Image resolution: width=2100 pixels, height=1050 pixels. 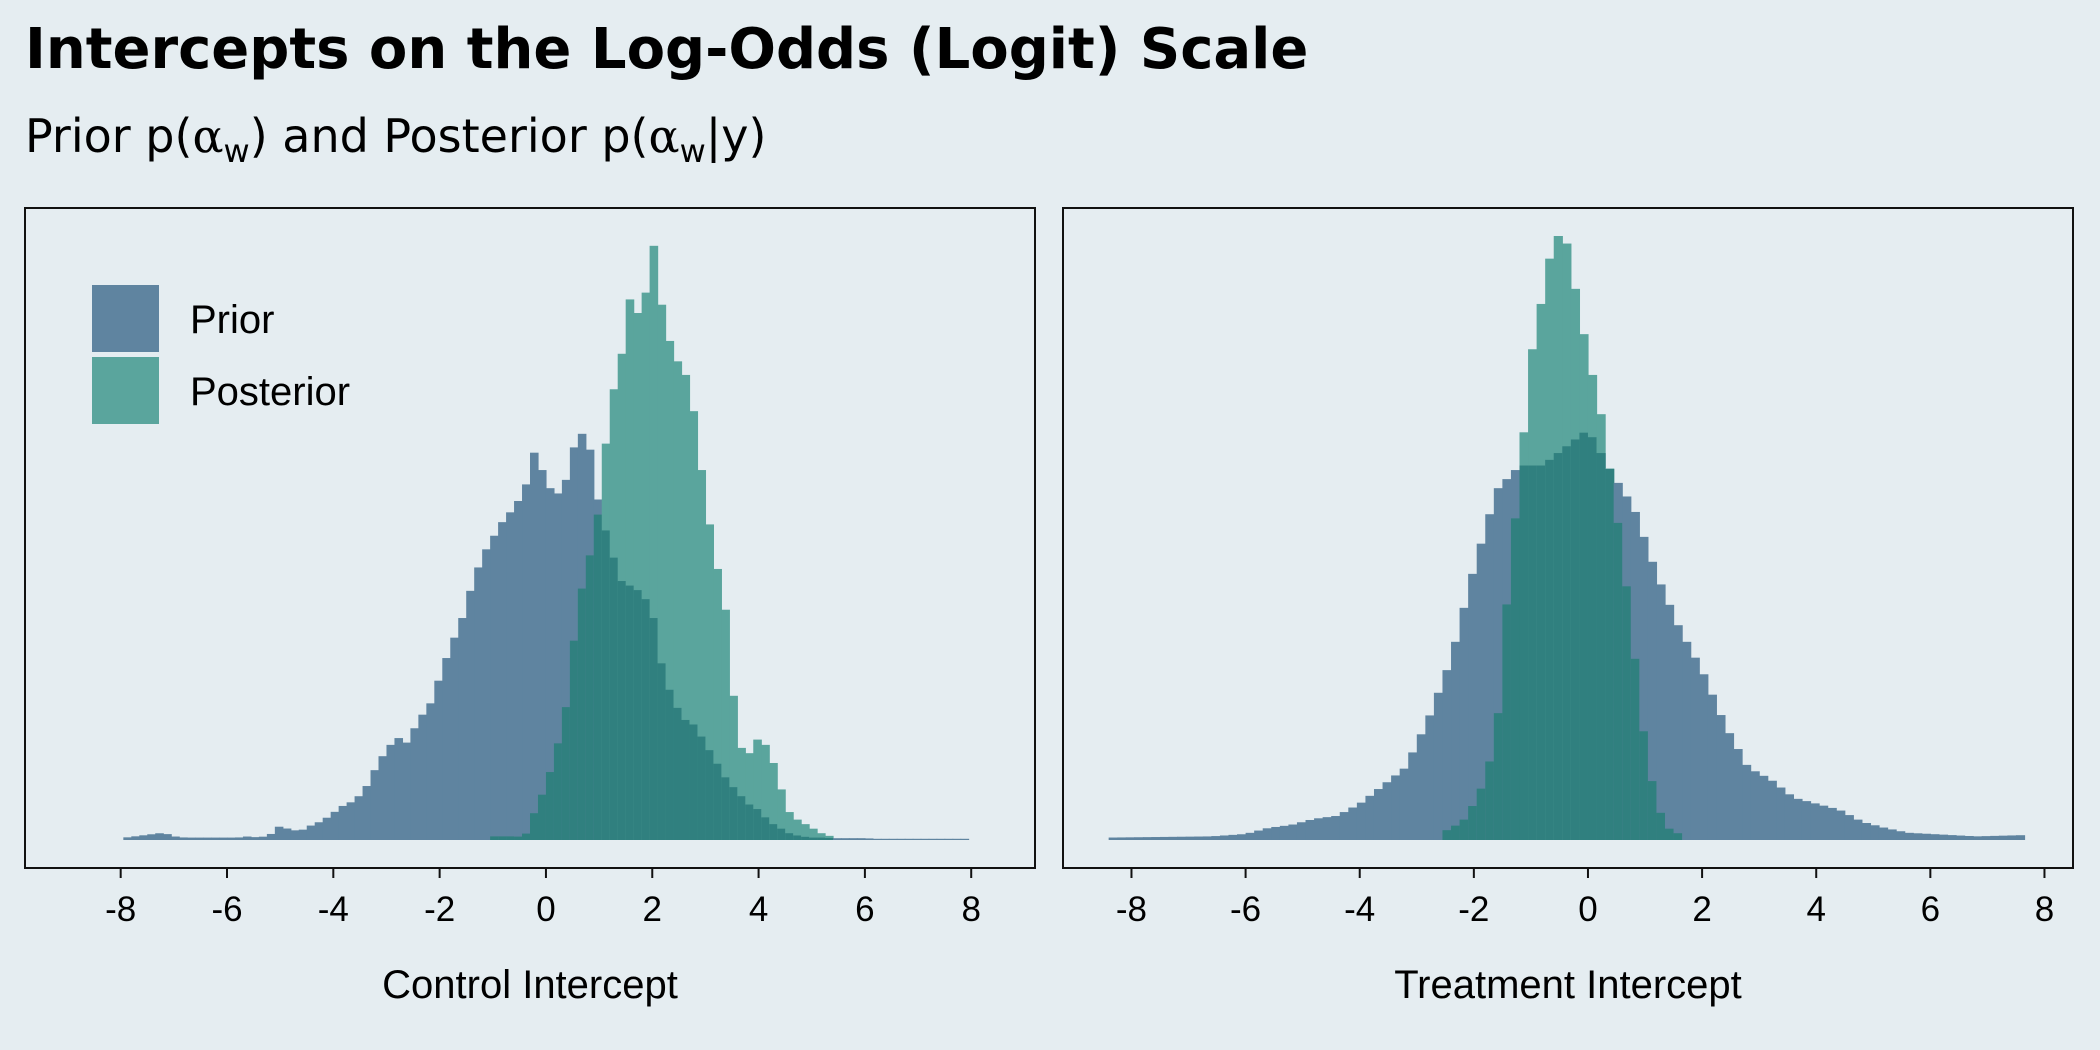 I want to click on x-tick-label: -2, so click(x=1473, y=909).